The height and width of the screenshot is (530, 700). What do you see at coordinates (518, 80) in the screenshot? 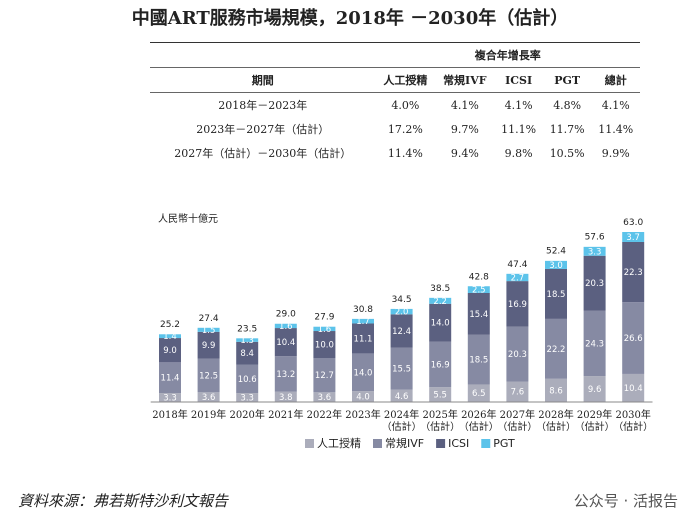
I see `column-header: ICSI` at bounding box center [518, 80].